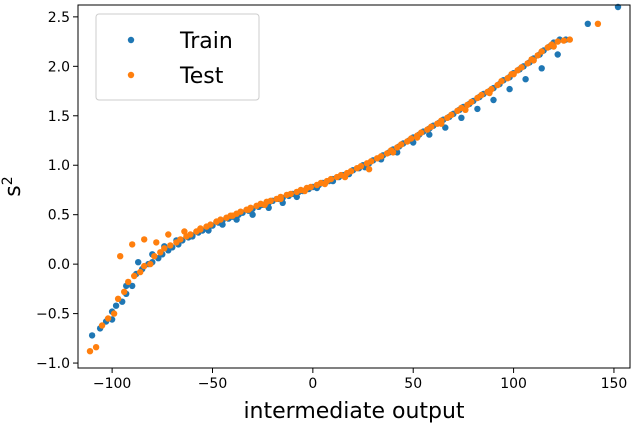  Describe the element at coordinates (57, 191) in the screenshot. I see `y-axis: −1.0 −0.5 0.0 0.5 1.0 1.5 2.0 2.5` at that location.